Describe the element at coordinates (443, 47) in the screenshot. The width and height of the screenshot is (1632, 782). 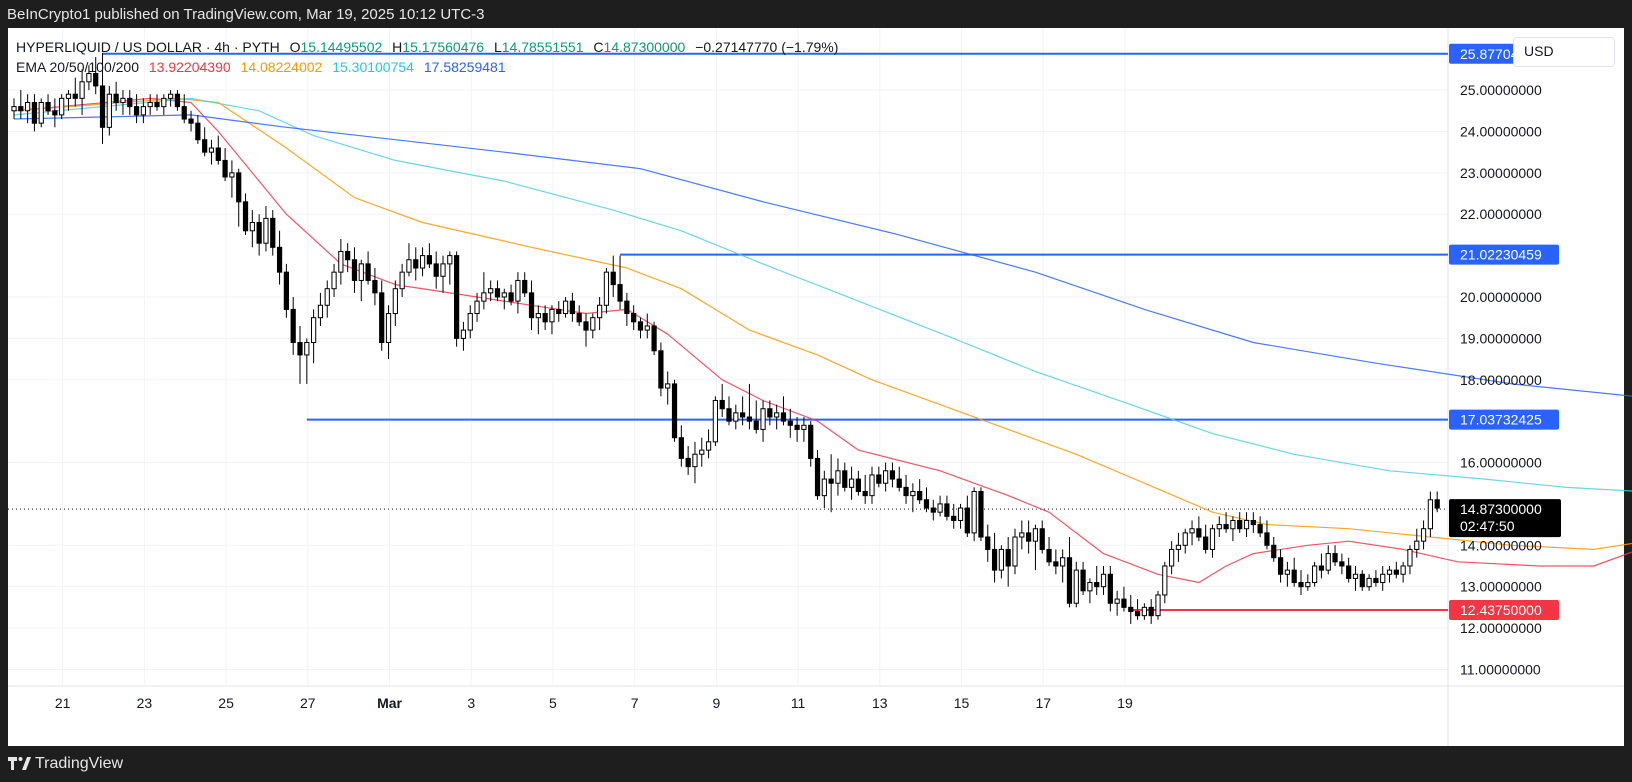
I see `ohlc-high-value: 15.17560476` at that location.